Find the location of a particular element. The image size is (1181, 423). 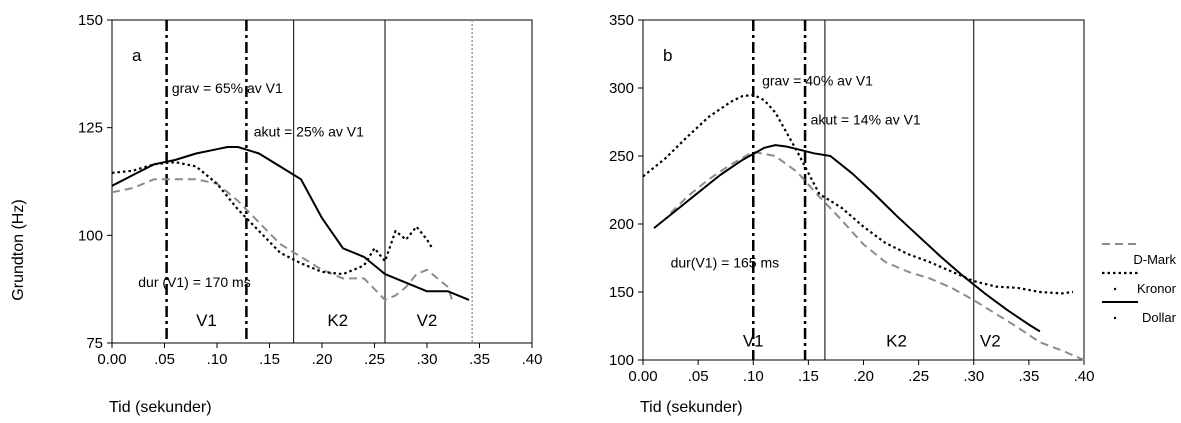

segment-label-v2-b: V2 is located at coordinates (990, 340).